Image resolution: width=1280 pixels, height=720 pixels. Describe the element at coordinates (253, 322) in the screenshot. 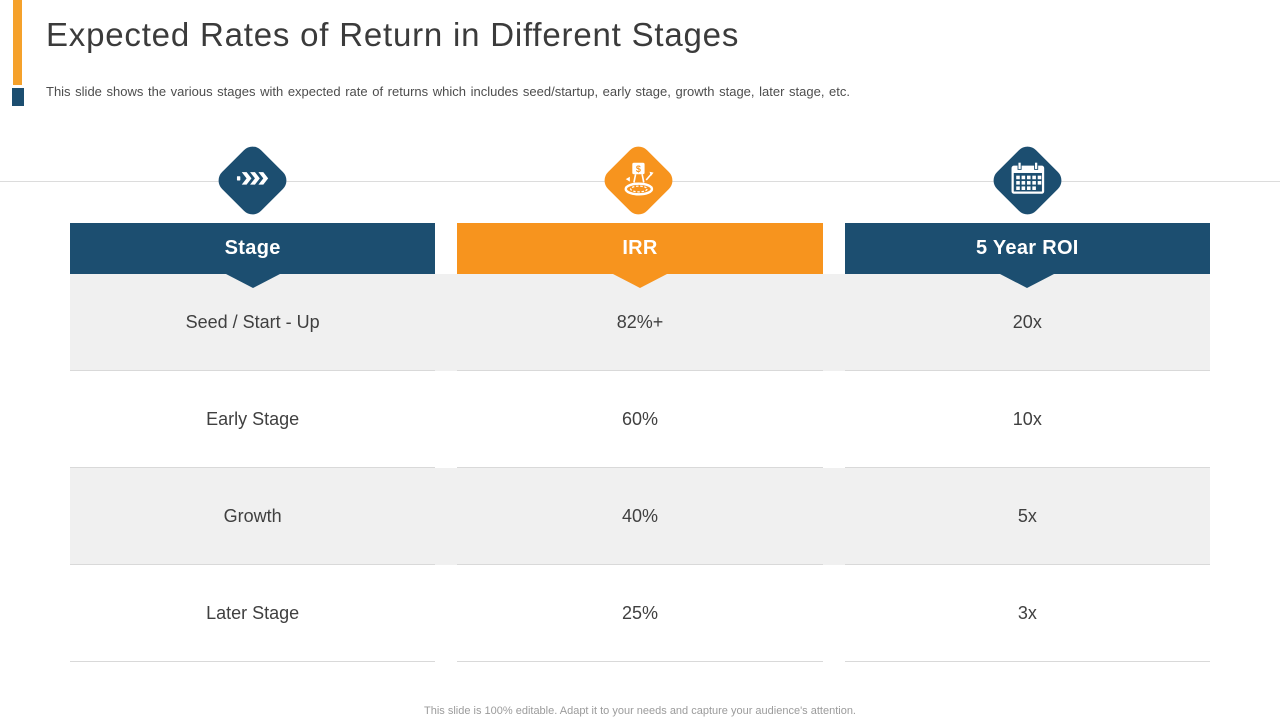

I see `cell-stage: Seed / Start - Up` at that location.